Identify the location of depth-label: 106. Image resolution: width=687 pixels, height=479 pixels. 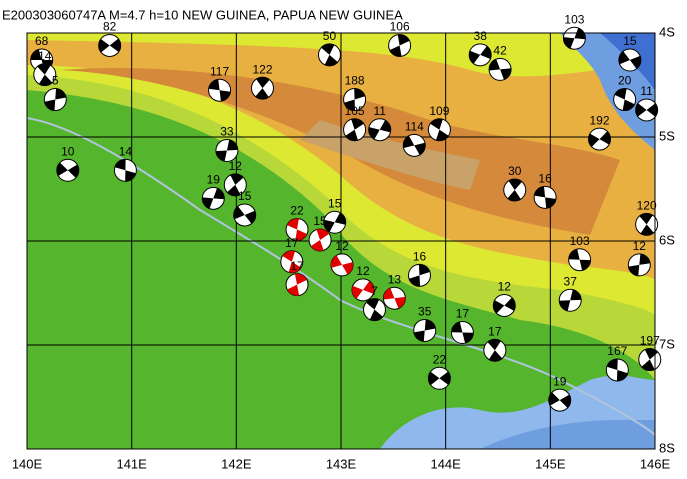
(400, 27).